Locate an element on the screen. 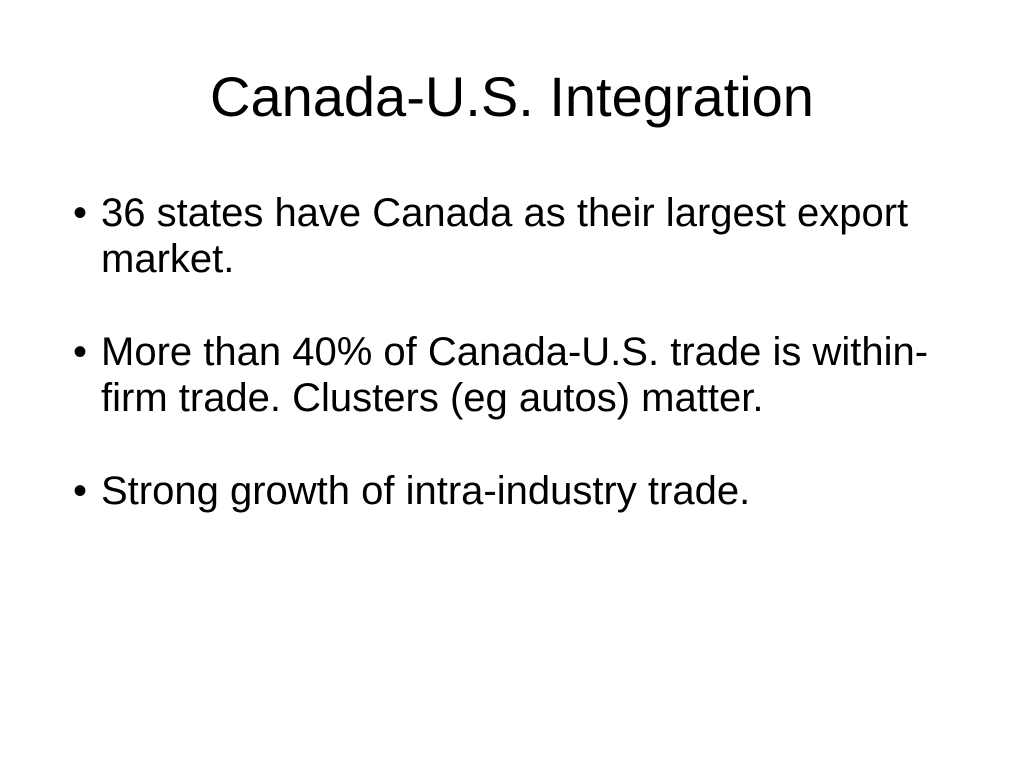  bullet-item: • Strong growth of intra-industry trade. is located at coordinates (513, 491).